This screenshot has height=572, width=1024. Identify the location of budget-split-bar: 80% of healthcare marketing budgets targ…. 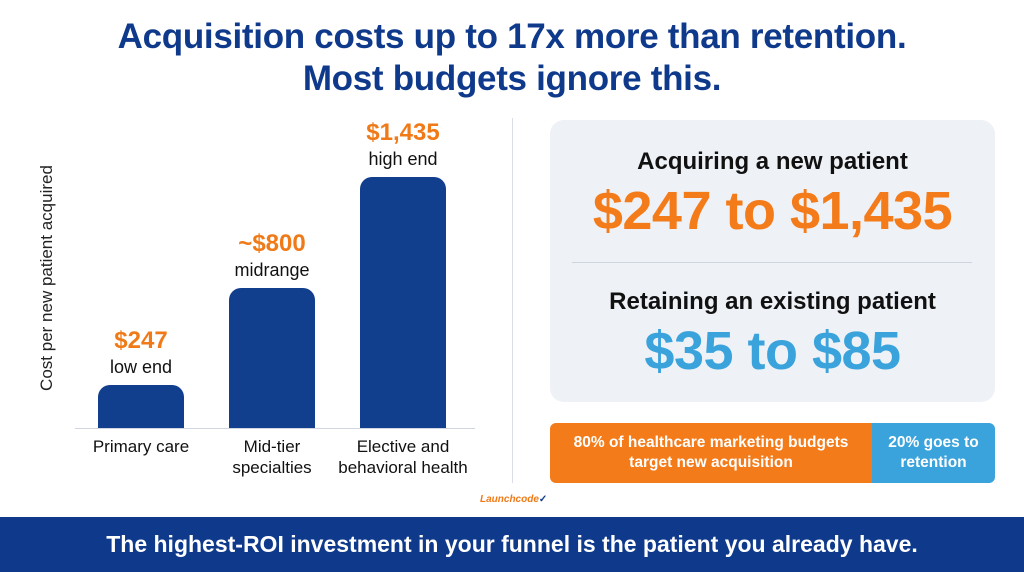
(772, 453).